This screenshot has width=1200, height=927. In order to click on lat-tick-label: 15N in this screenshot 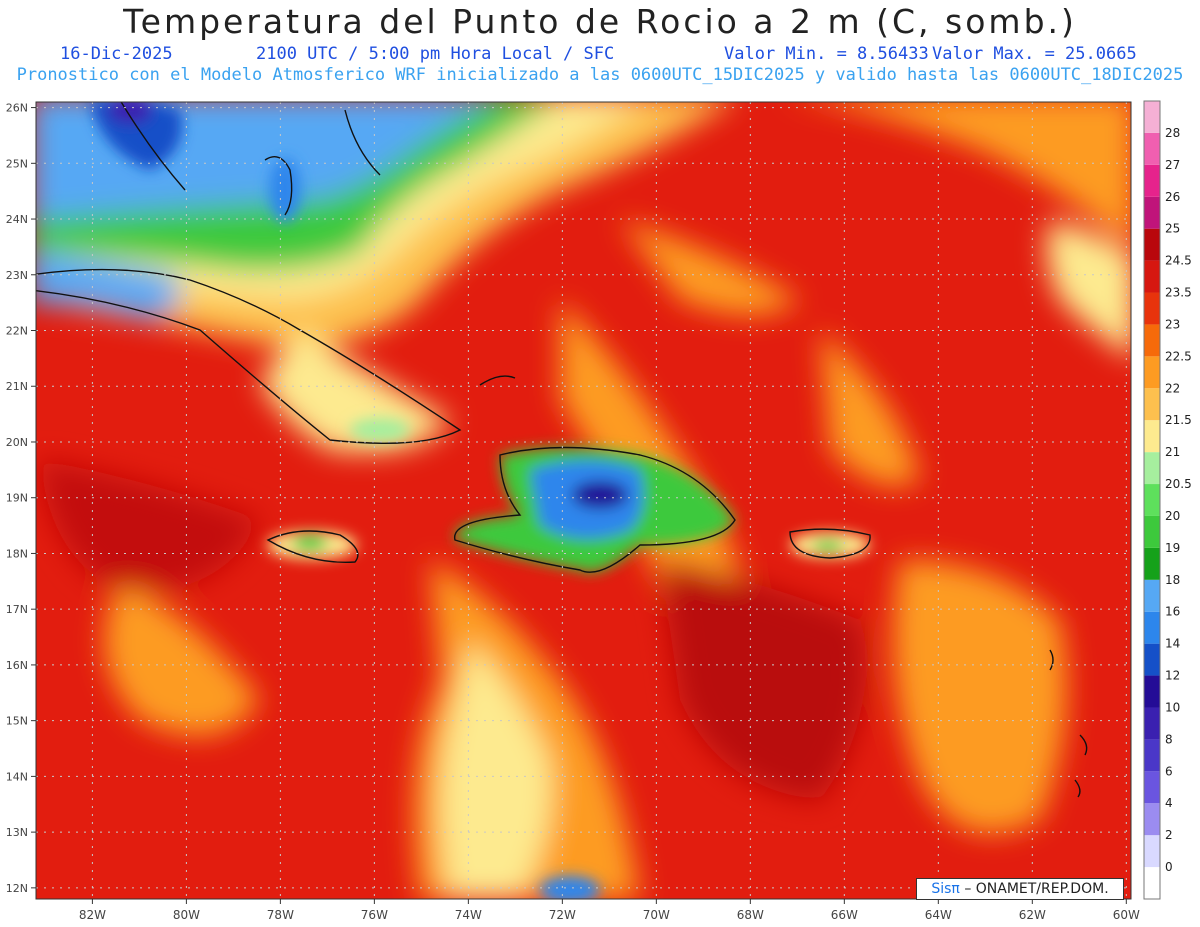, I will do `click(17, 721)`.